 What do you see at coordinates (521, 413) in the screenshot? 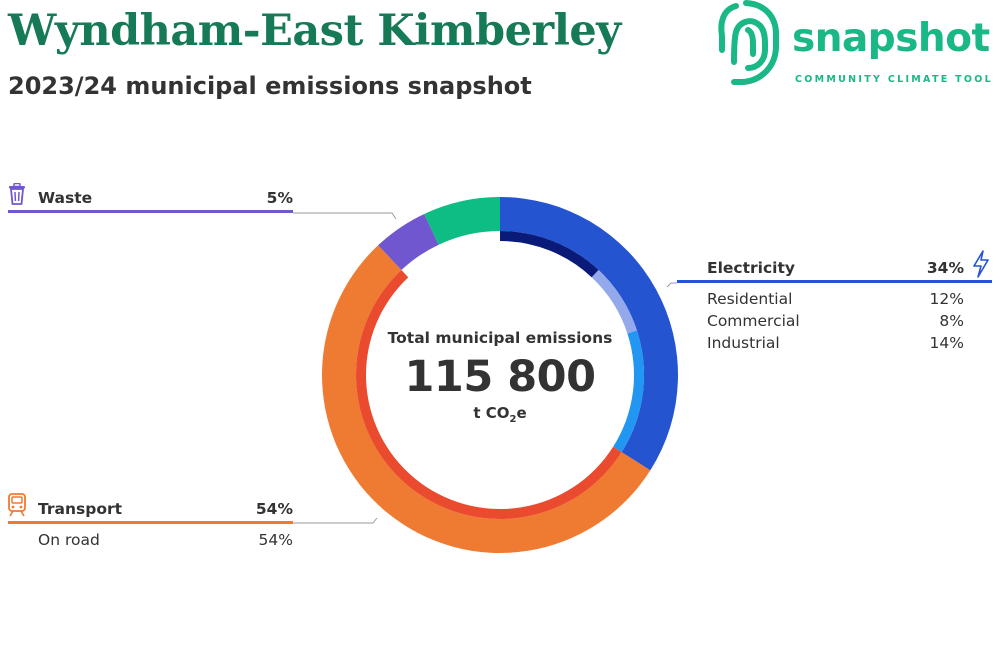
I see `unit-tail: e` at bounding box center [521, 413].